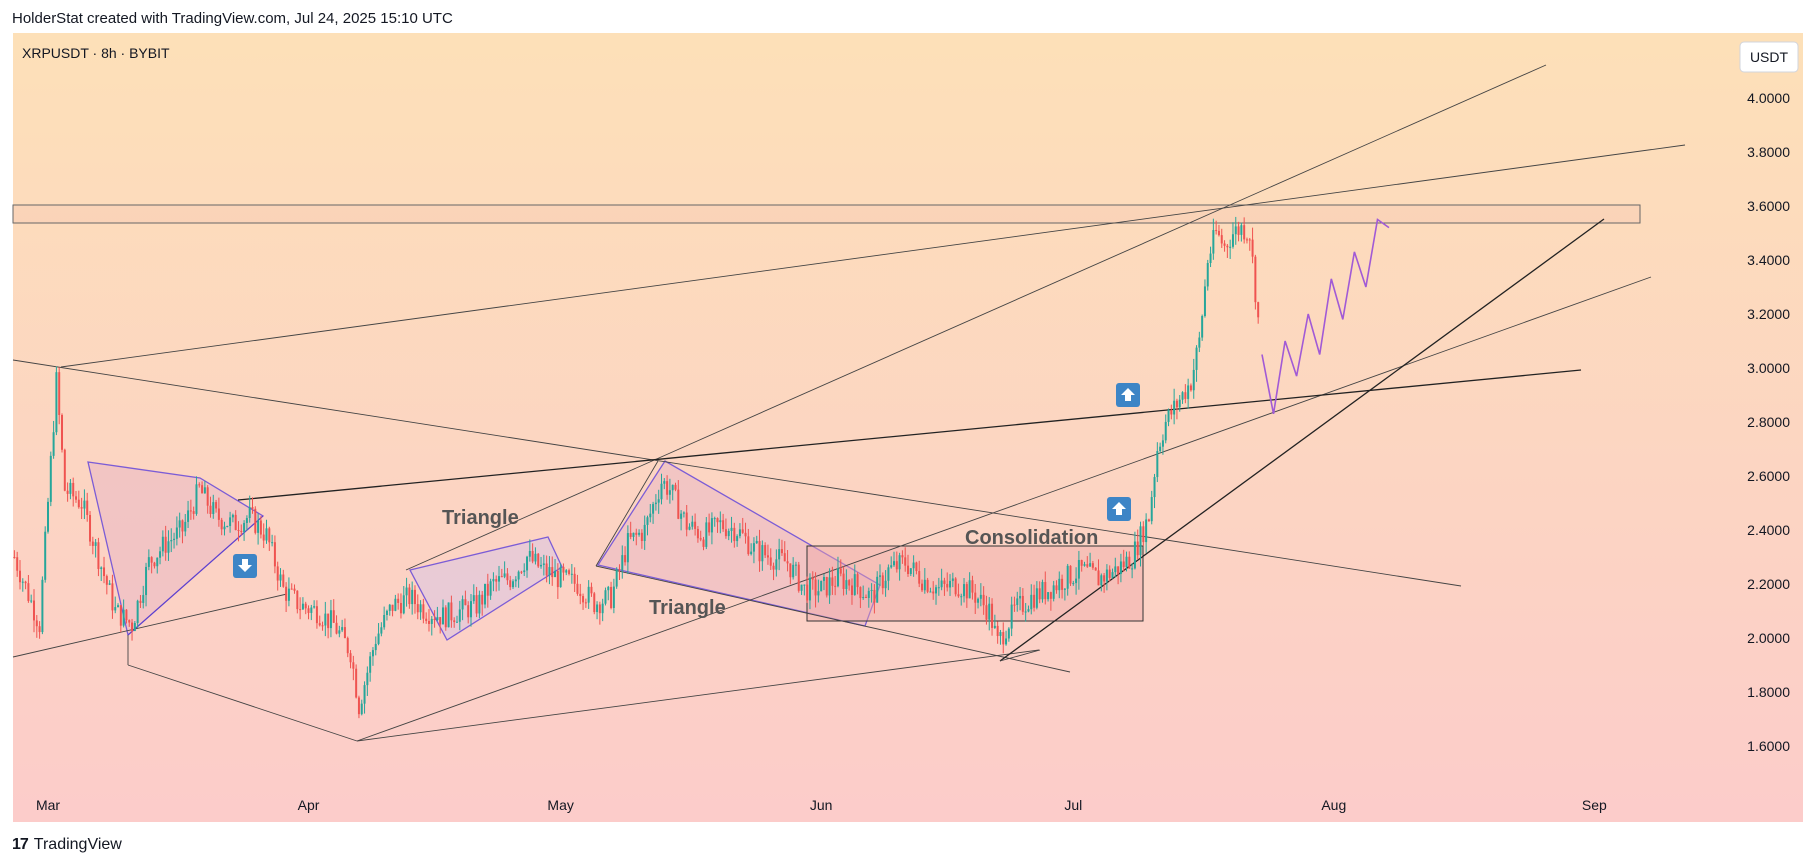 Image resolution: width=1814 pixels, height=866 pixels. I want to click on tradingview-brand: TradingView, so click(77, 844).